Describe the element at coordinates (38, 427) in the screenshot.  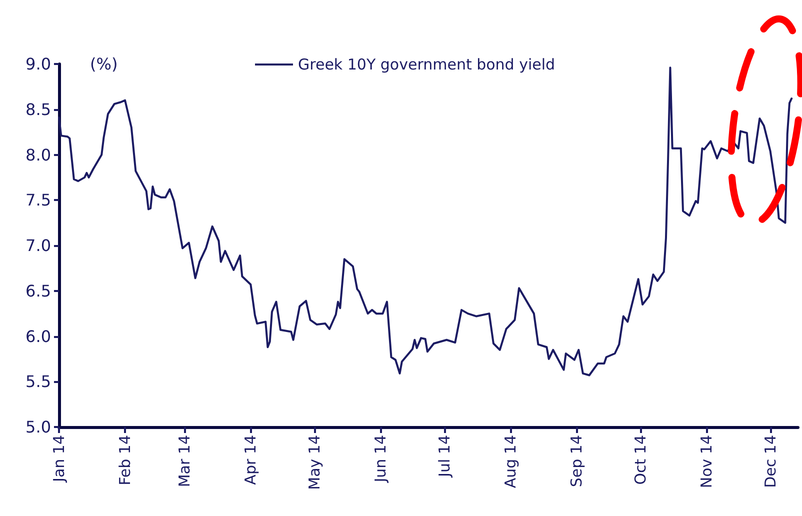
I see `y-tick-label: 5.0` at that location.